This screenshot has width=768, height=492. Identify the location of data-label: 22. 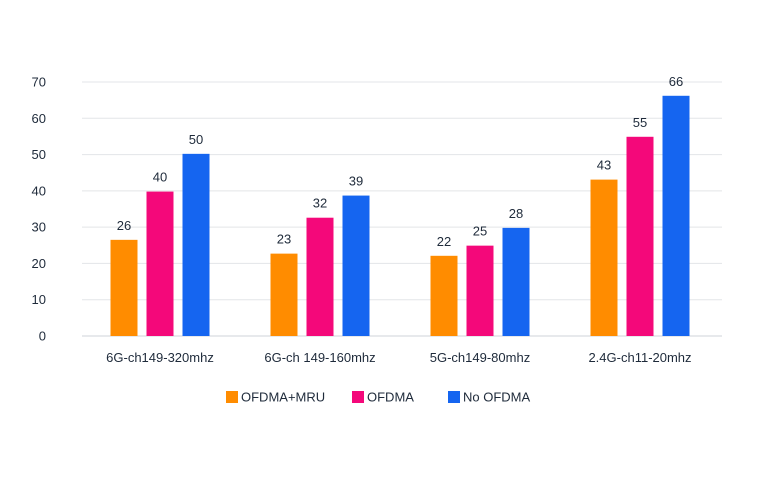
(444, 241).